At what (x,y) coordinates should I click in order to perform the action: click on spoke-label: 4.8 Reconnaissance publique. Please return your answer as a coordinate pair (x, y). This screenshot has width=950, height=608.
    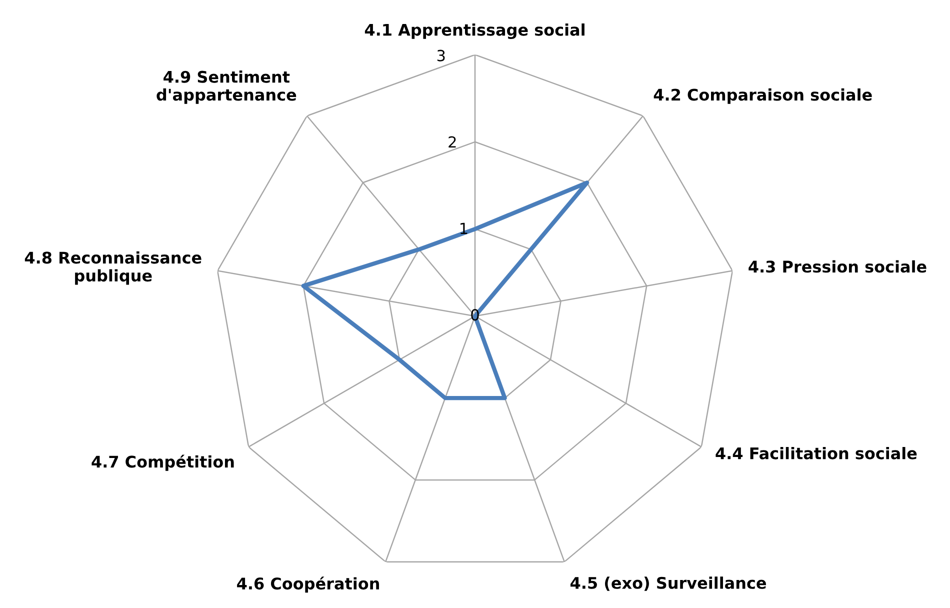
    Looking at the image, I should click on (113, 268).